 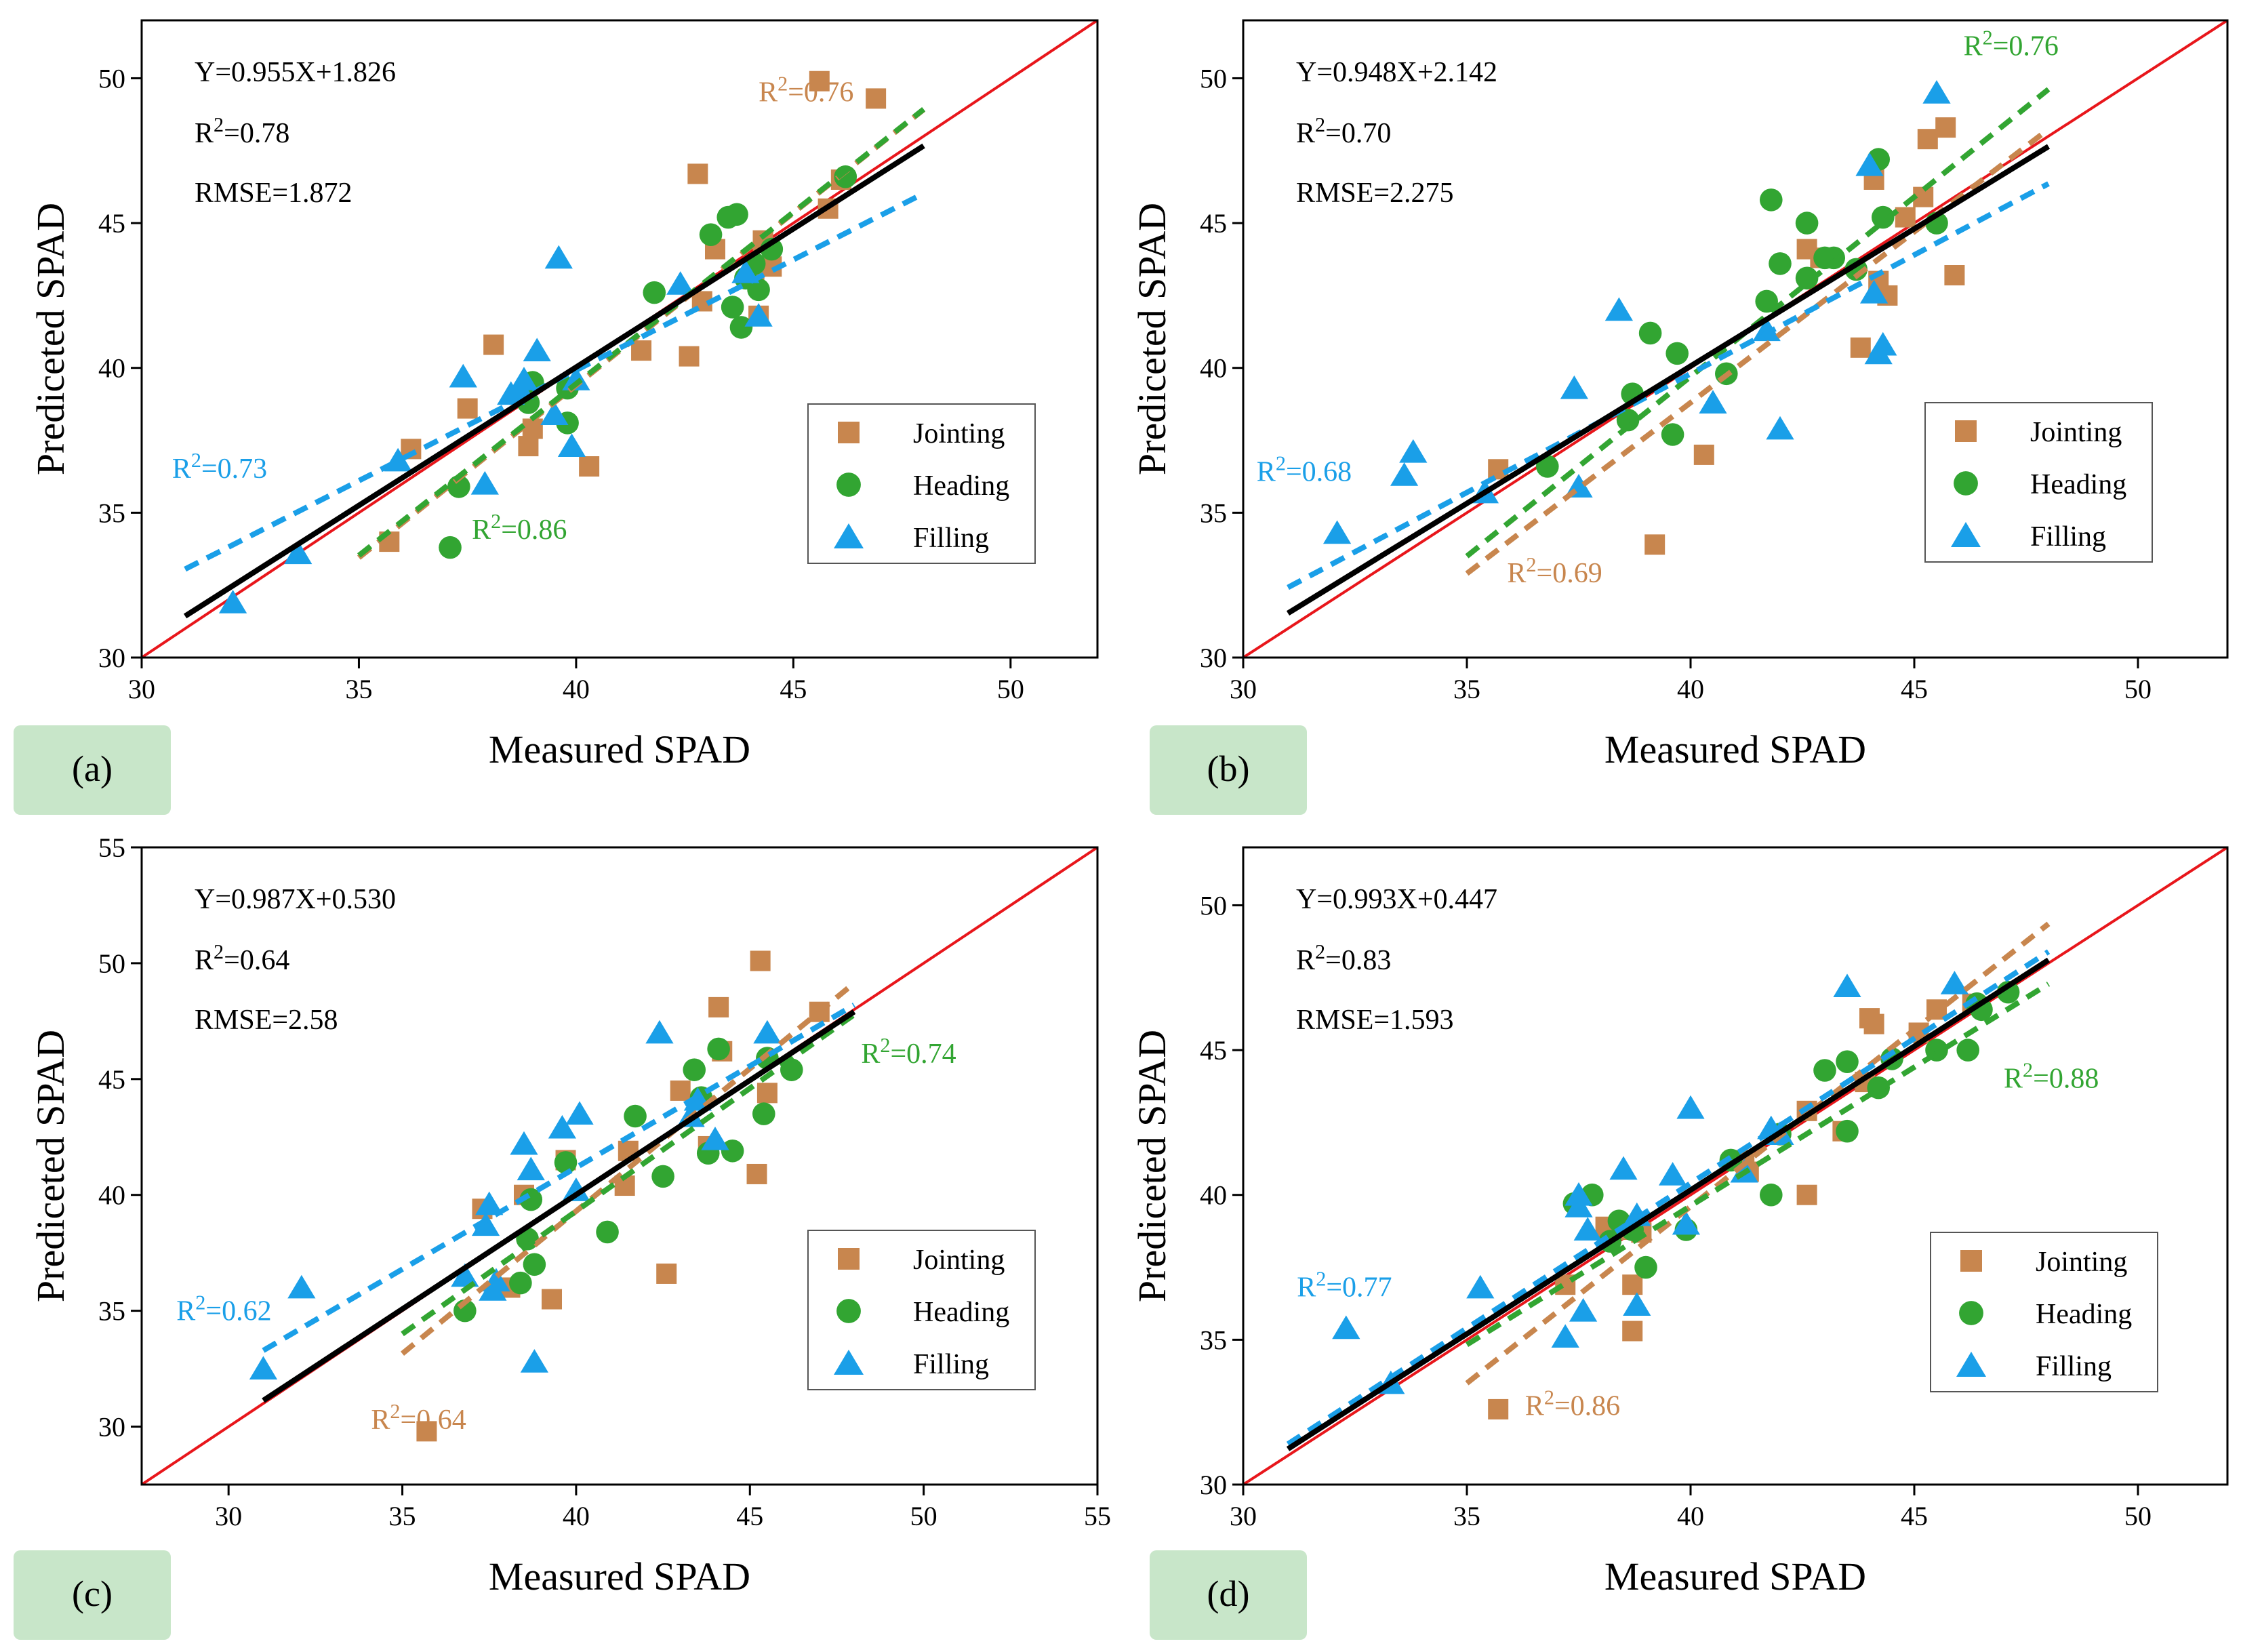 What do you see at coordinates (223, 1309) in the screenshot?
I see `filling-r2-label: R2=0.62` at bounding box center [223, 1309].